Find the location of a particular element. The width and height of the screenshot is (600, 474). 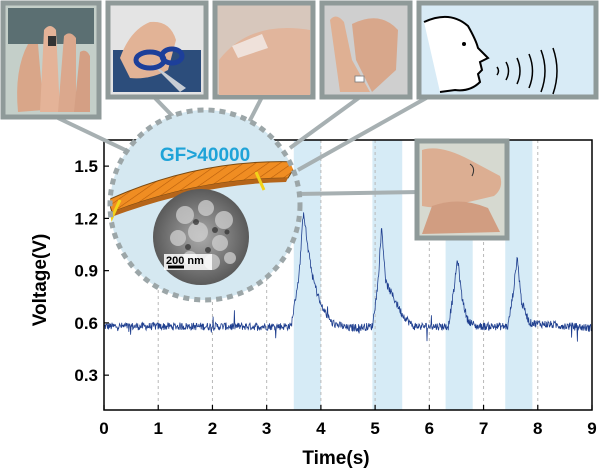

x-tick-label: 7 is located at coordinates (483, 428).